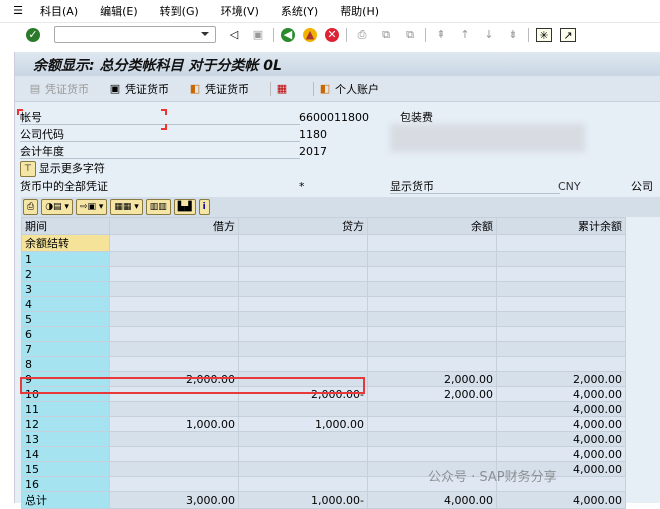 The width and height of the screenshot is (660, 509). I want to click on menu-account: 科目(A), so click(59, 11).